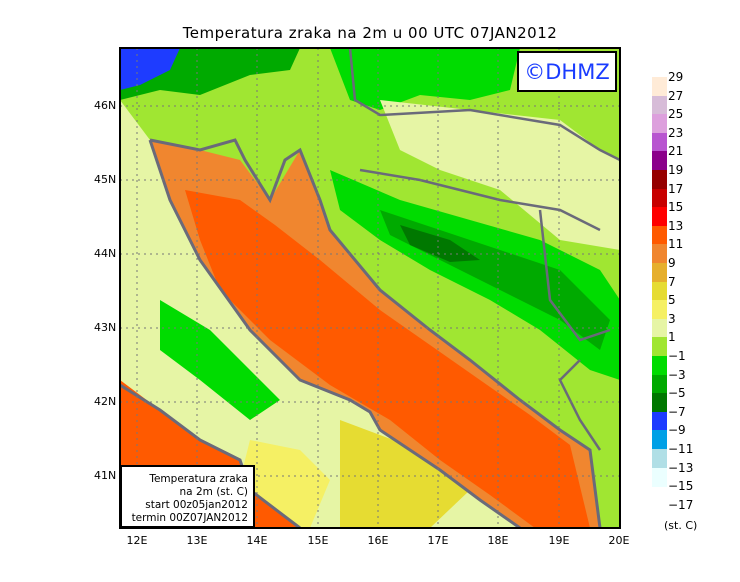 The width and height of the screenshot is (740, 582). I want to click on lon-tick: 14E, so click(257, 540).